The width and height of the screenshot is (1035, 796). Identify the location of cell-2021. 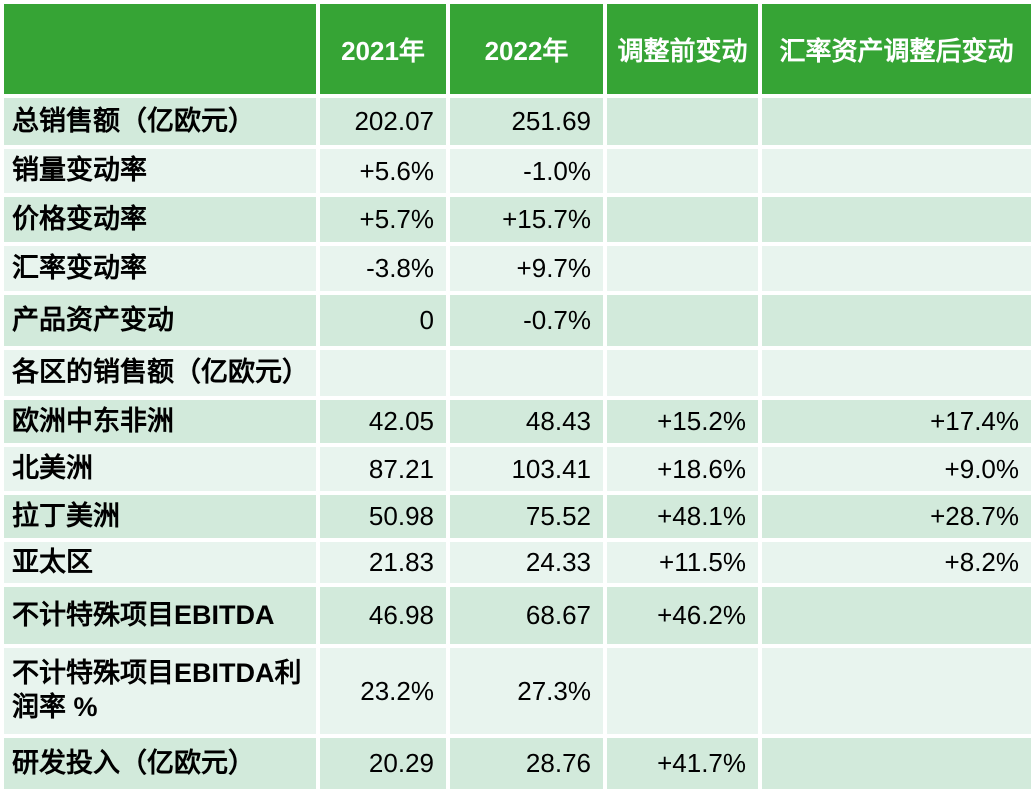
(383, 373).